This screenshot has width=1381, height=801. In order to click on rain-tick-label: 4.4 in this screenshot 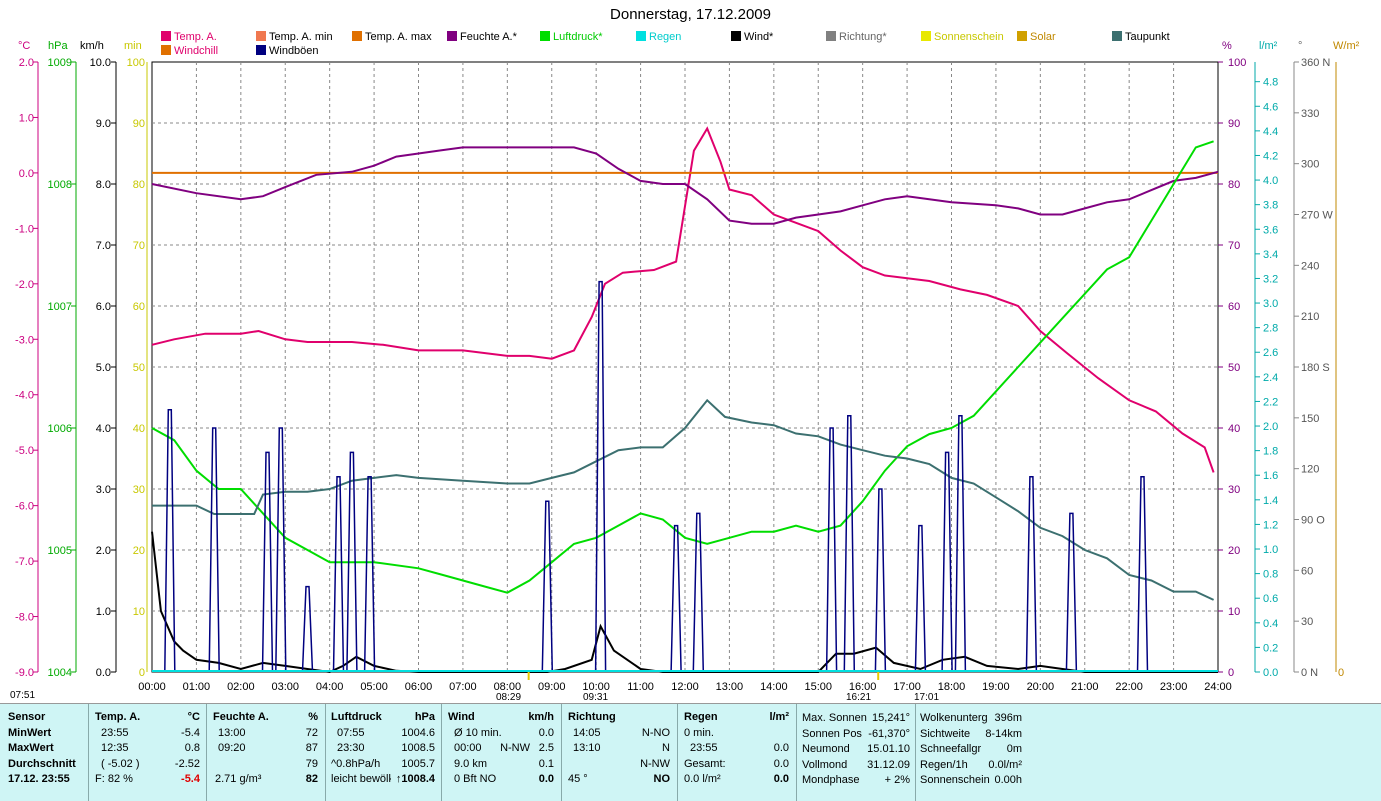, I will do `click(1270, 132)`.